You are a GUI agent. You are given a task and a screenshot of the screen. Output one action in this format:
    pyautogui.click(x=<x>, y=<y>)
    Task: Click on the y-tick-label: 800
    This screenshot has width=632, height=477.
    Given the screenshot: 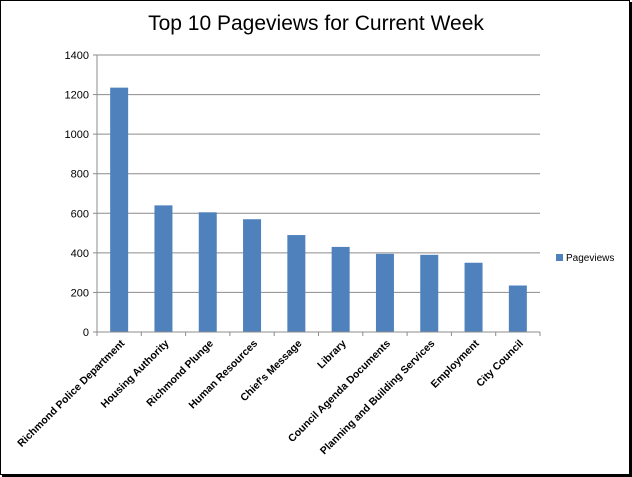 What is the action you would take?
    pyautogui.click(x=80, y=175)
    